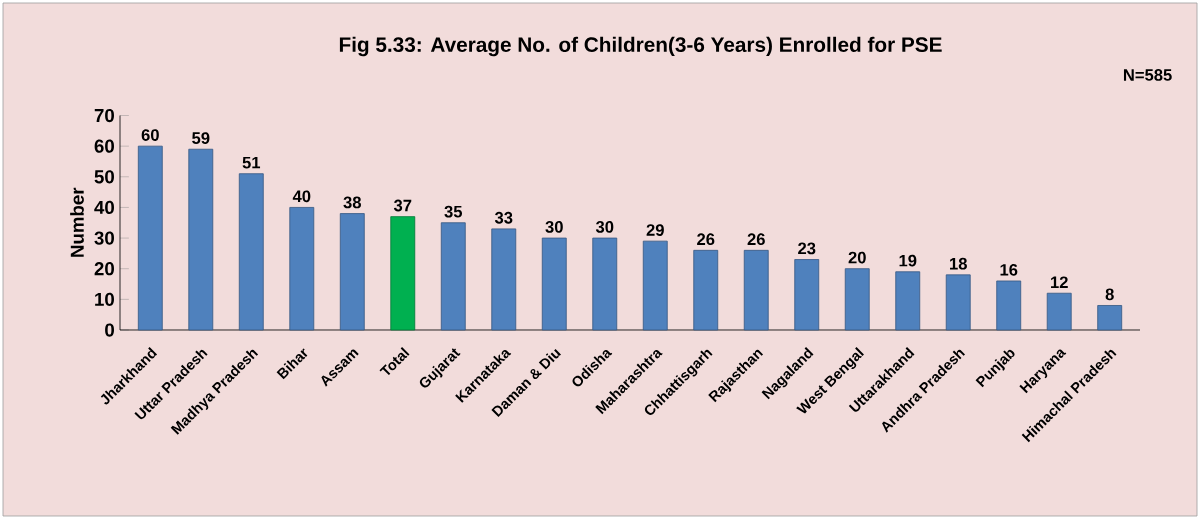 This screenshot has height=519, width=1200. Describe the element at coordinates (104, 238) in the screenshot. I see `y-tick-label: 30` at that location.